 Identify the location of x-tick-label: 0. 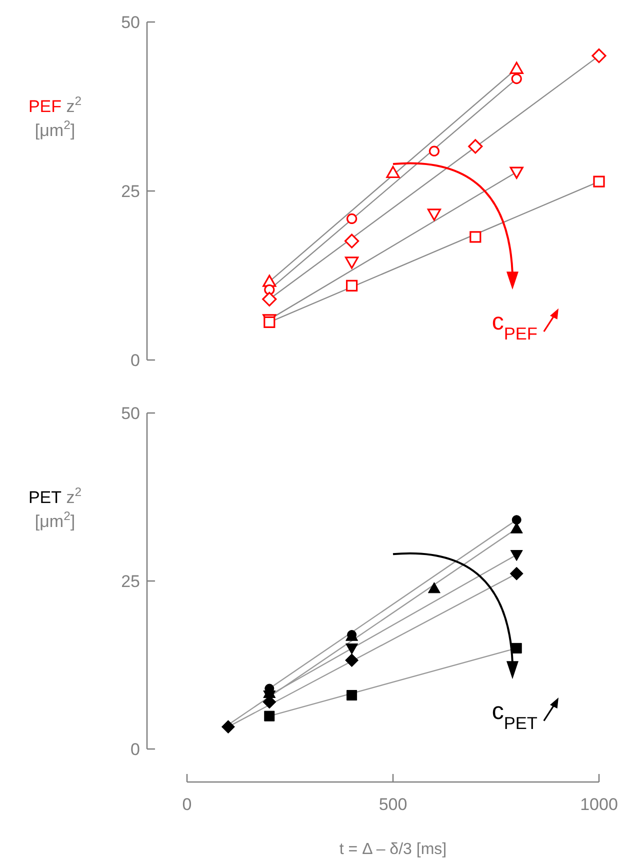
(187, 804).